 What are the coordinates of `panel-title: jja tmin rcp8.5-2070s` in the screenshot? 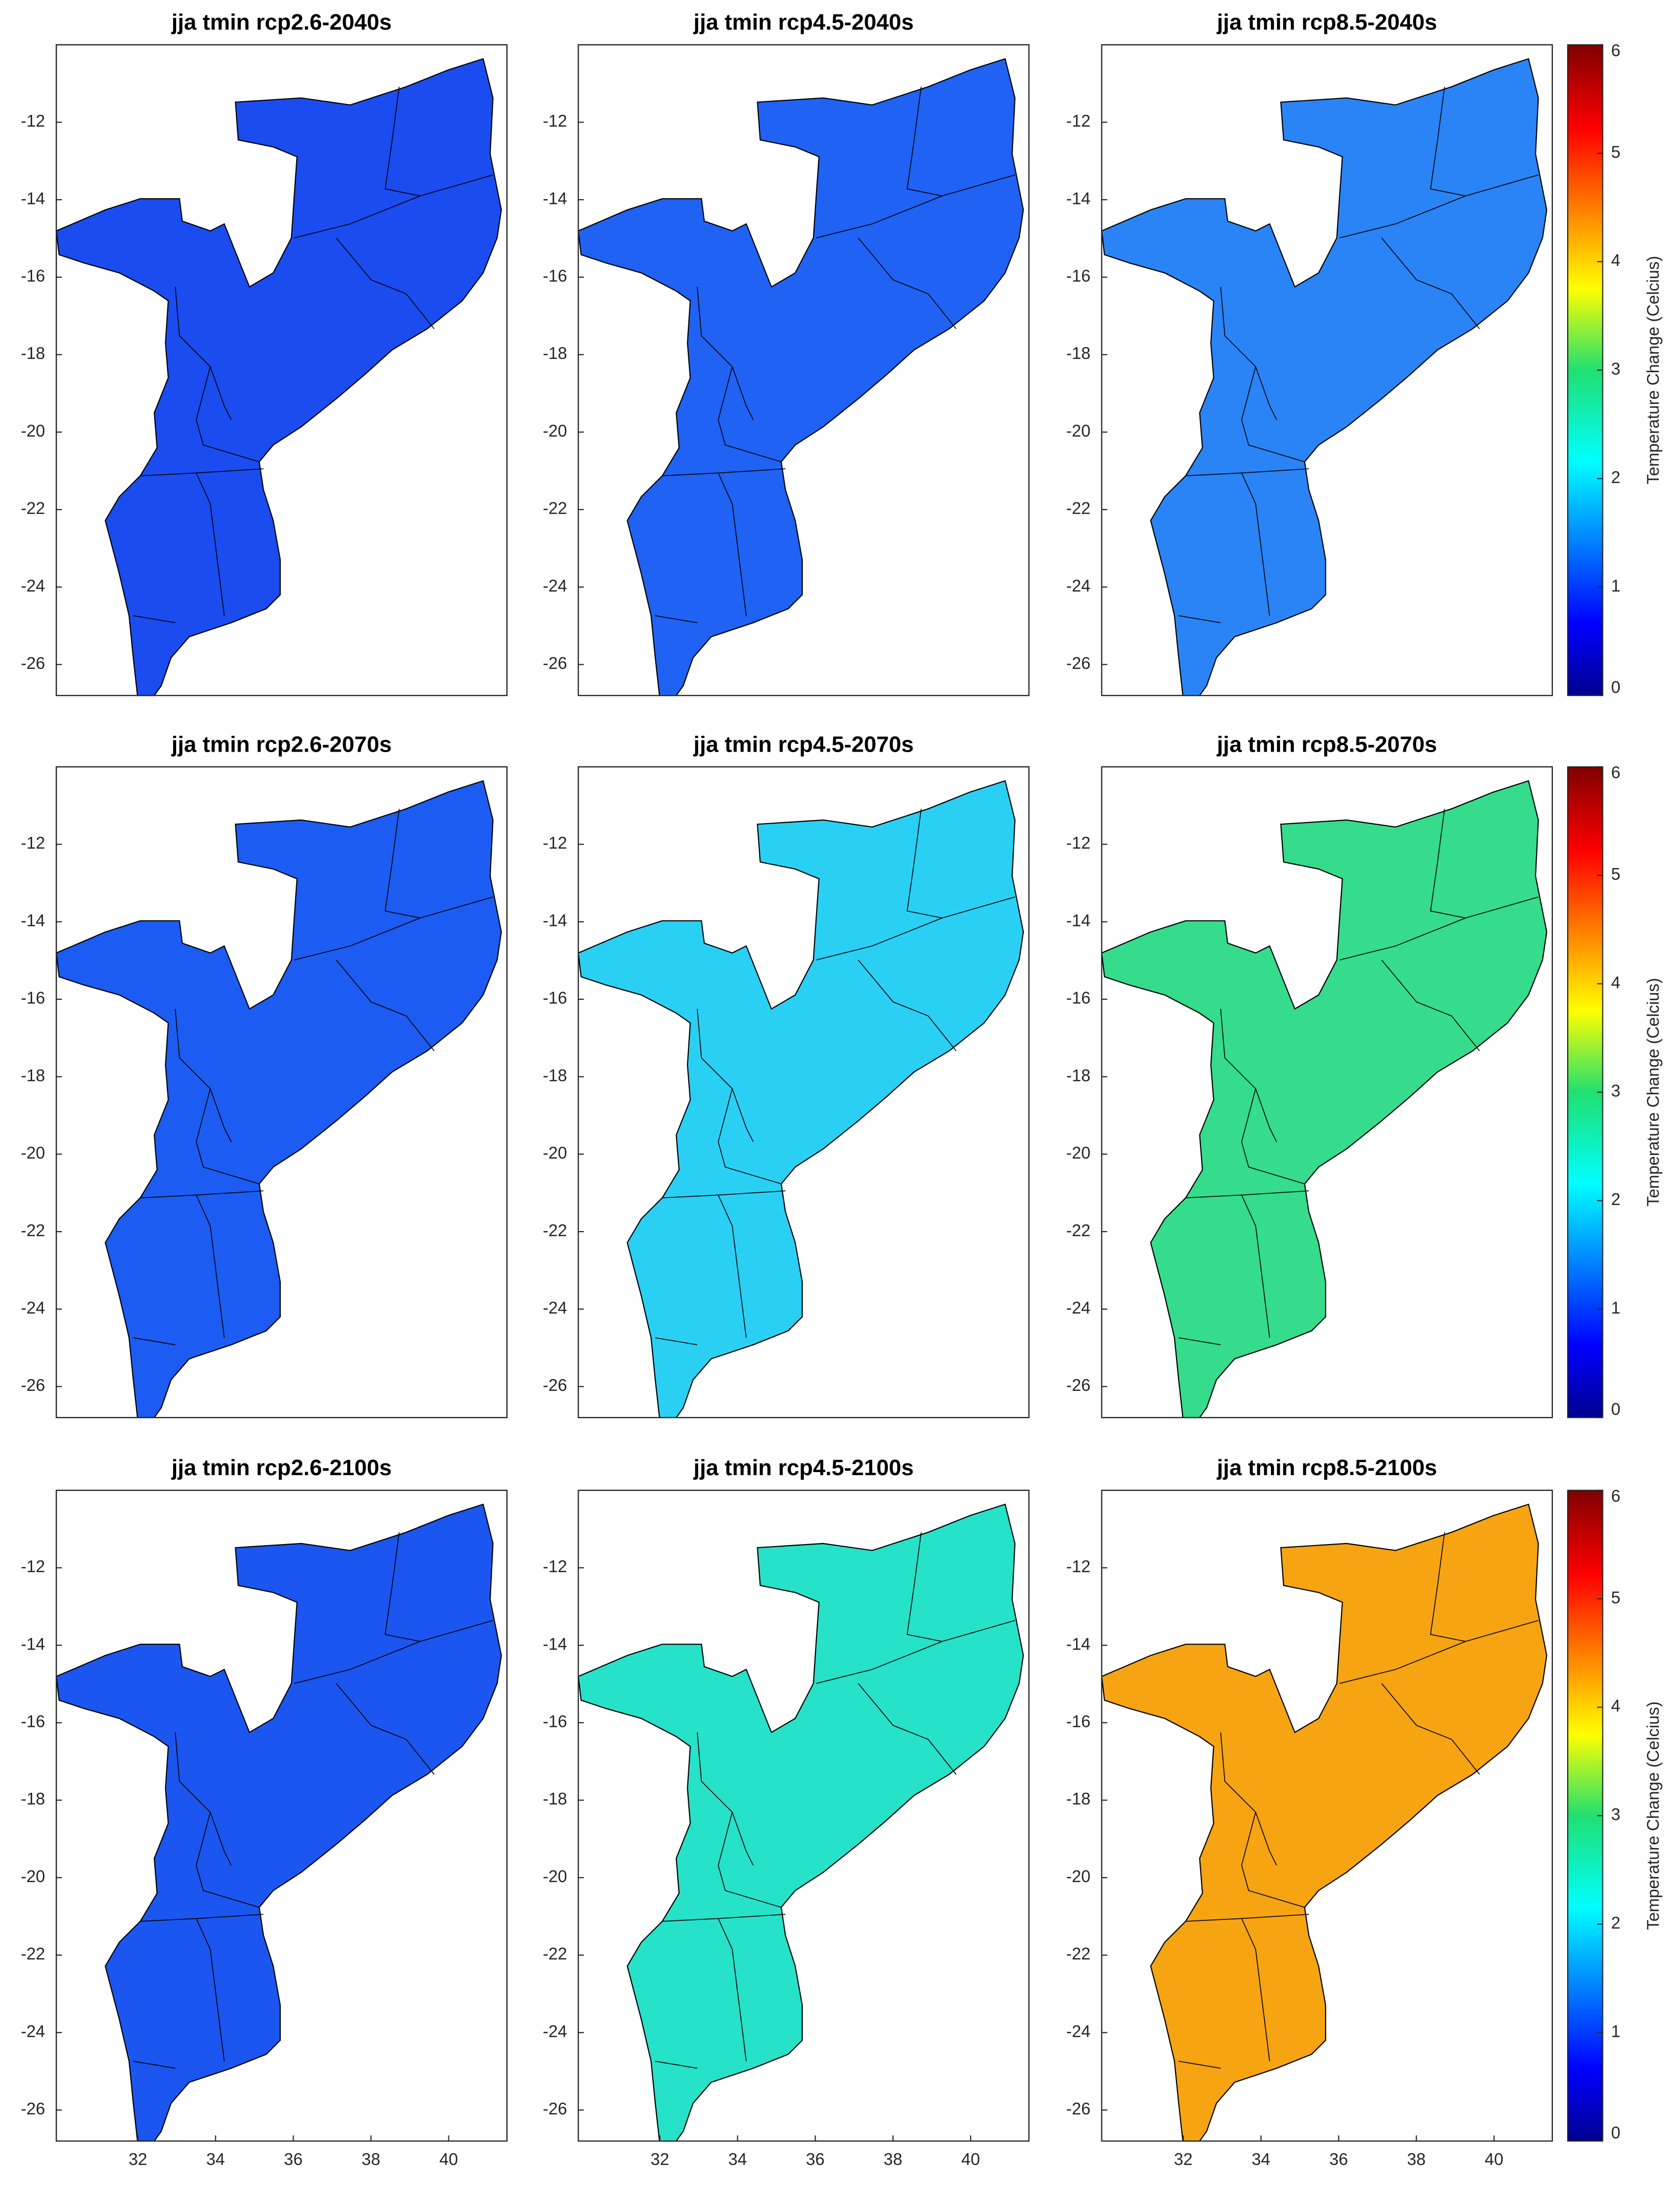 It's located at (1326, 744).